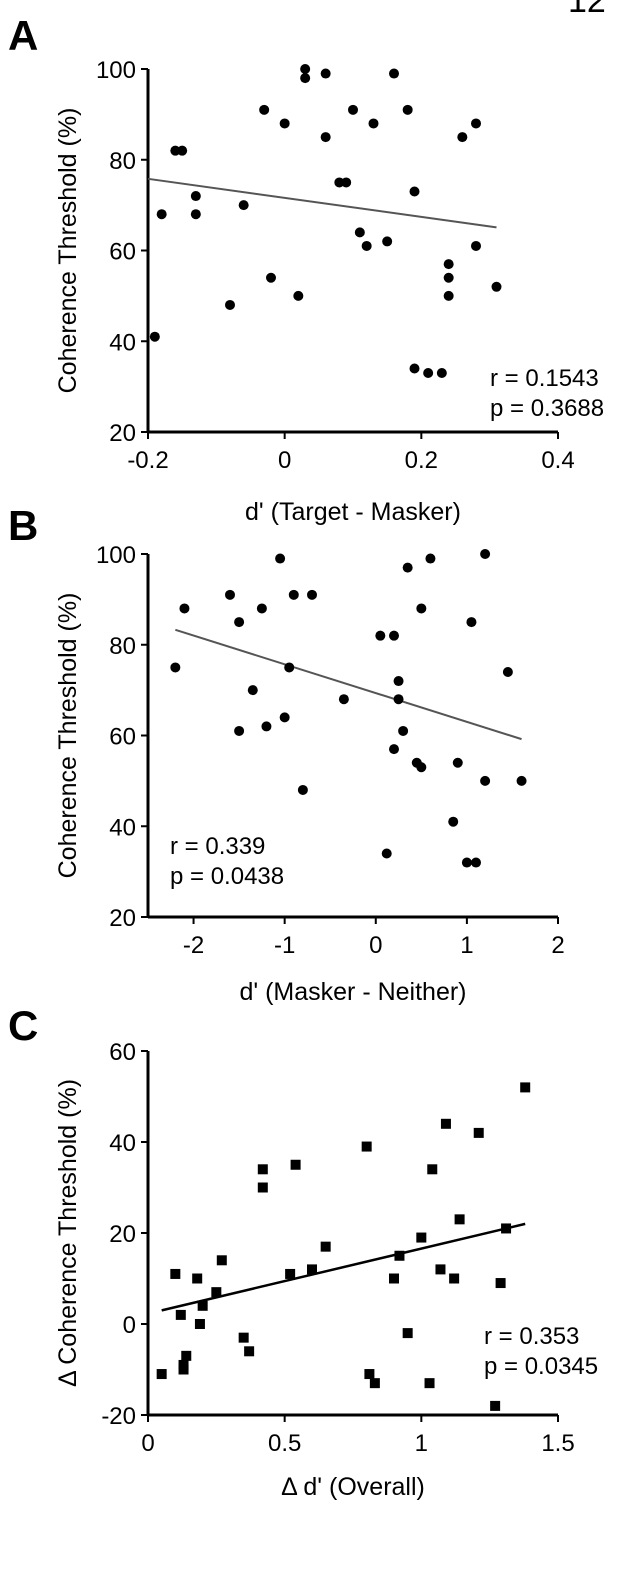 The width and height of the screenshot is (627, 1573). I want to click on stat-p-value: p = 0.0438, so click(227, 876).